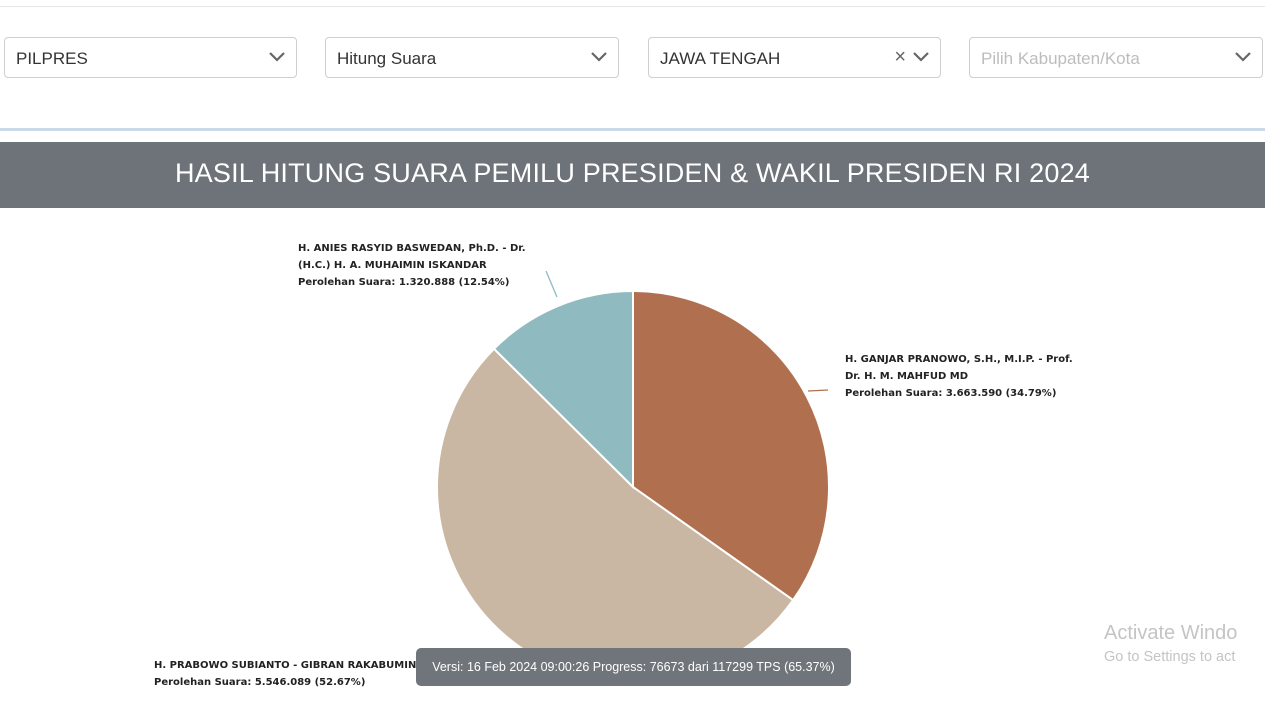  Describe the element at coordinates (259, 682) in the screenshot. I see `slice-label-line: Perolehan Suara: 5.546.089 (52.67%)` at that location.